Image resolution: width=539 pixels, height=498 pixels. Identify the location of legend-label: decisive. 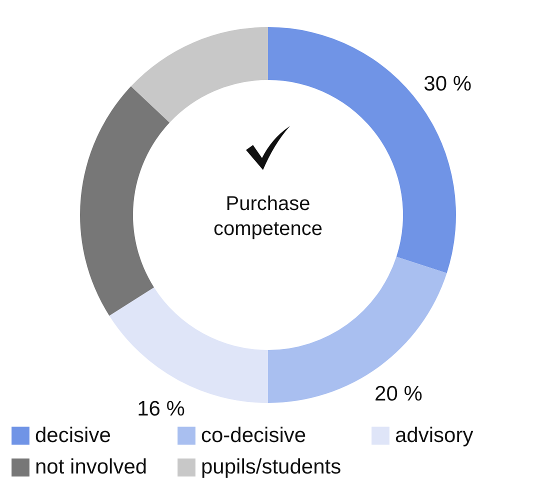
(73, 435).